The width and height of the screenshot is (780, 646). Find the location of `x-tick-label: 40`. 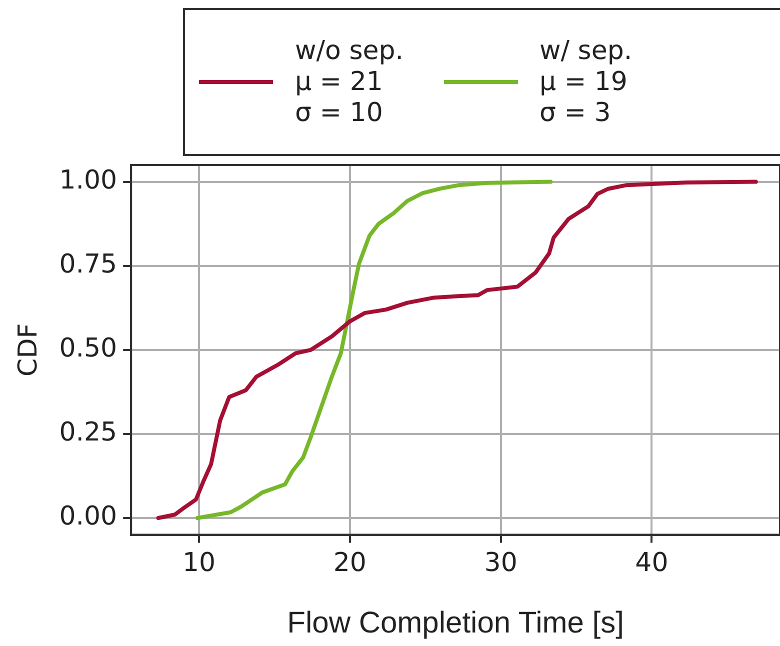

x-tick-label: 40 is located at coordinates (651, 563).